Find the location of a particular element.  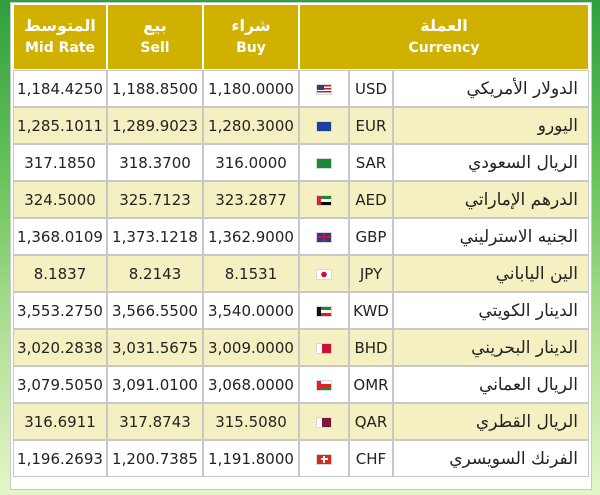

jp-flag-icon is located at coordinates (324, 274).